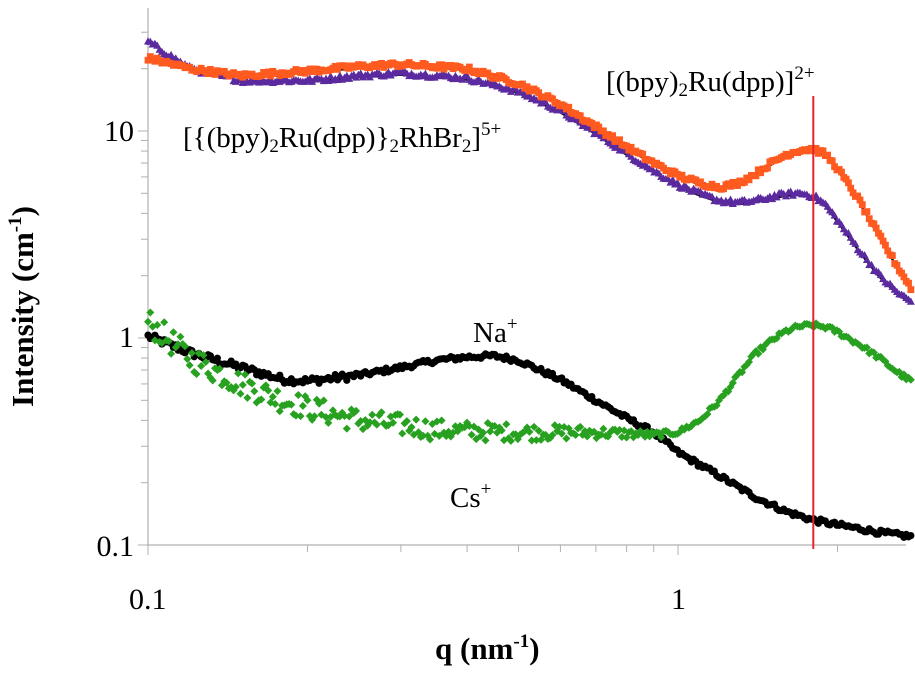 This screenshot has height=673, width=915. I want to click on trimer-sub-2: 2, so click(394, 146).